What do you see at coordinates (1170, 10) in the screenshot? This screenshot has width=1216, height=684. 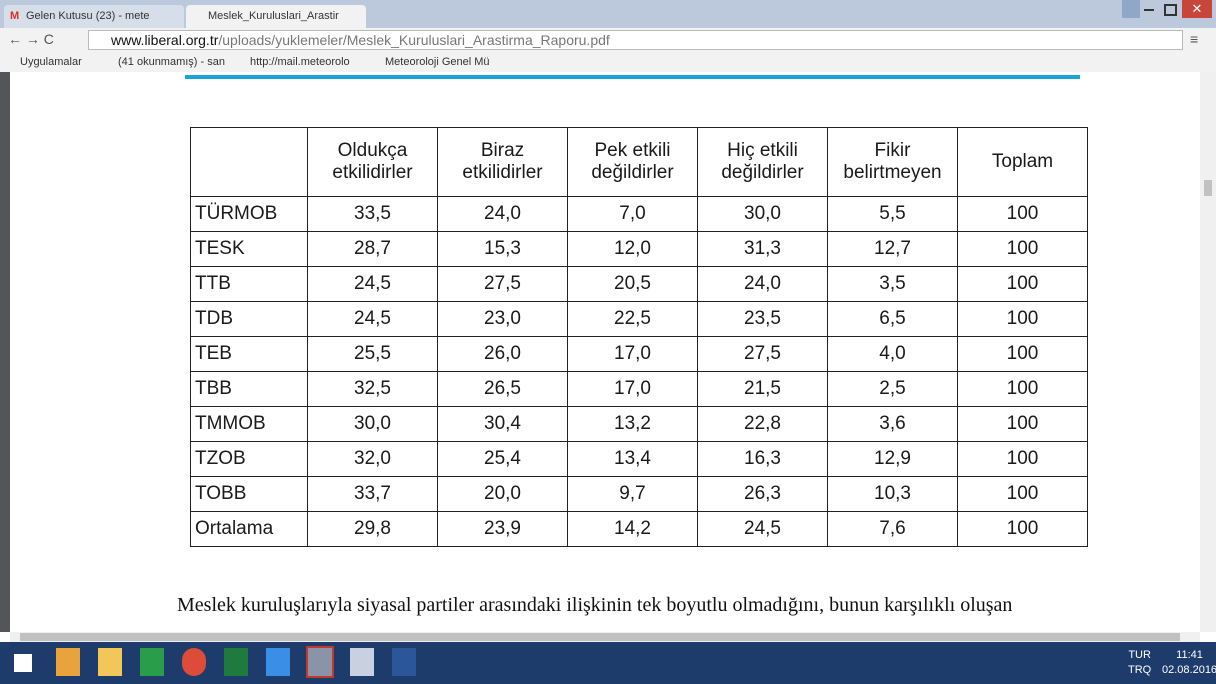 I see `maximize` at bounding box center [1170, 10].